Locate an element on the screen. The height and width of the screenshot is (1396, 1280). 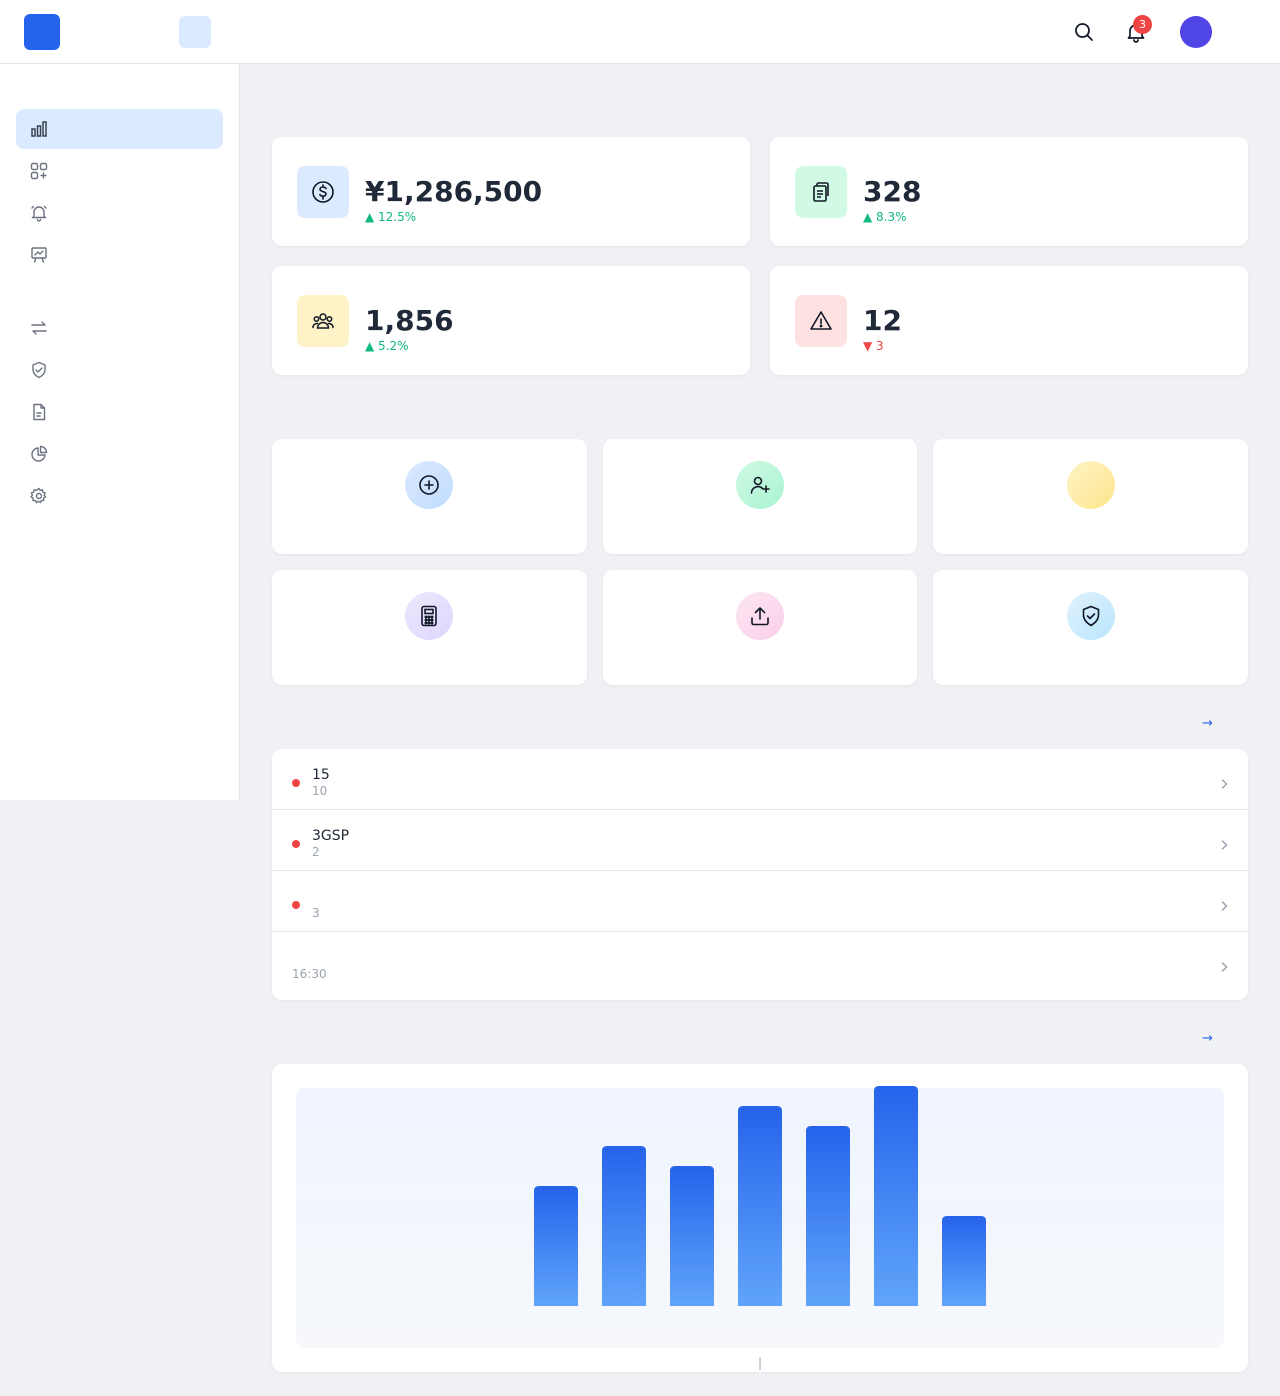
app-logo is located at coordinates (42, 32).